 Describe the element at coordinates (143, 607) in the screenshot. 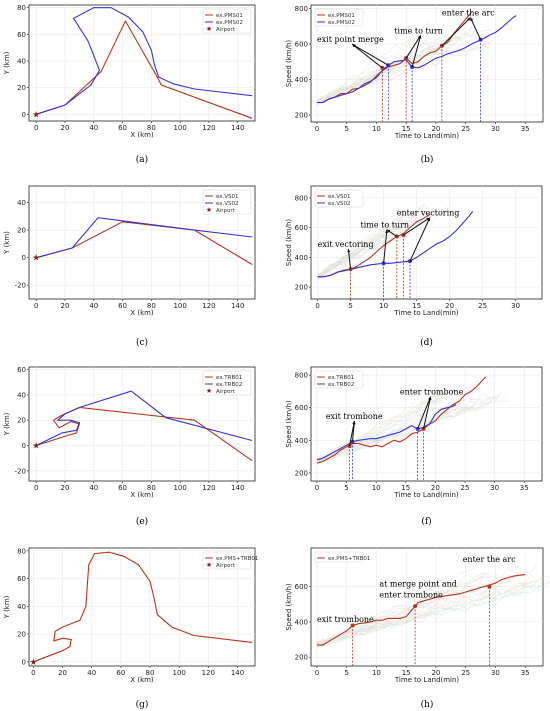

I see `series-ex.PMS+TRB01` at that location.